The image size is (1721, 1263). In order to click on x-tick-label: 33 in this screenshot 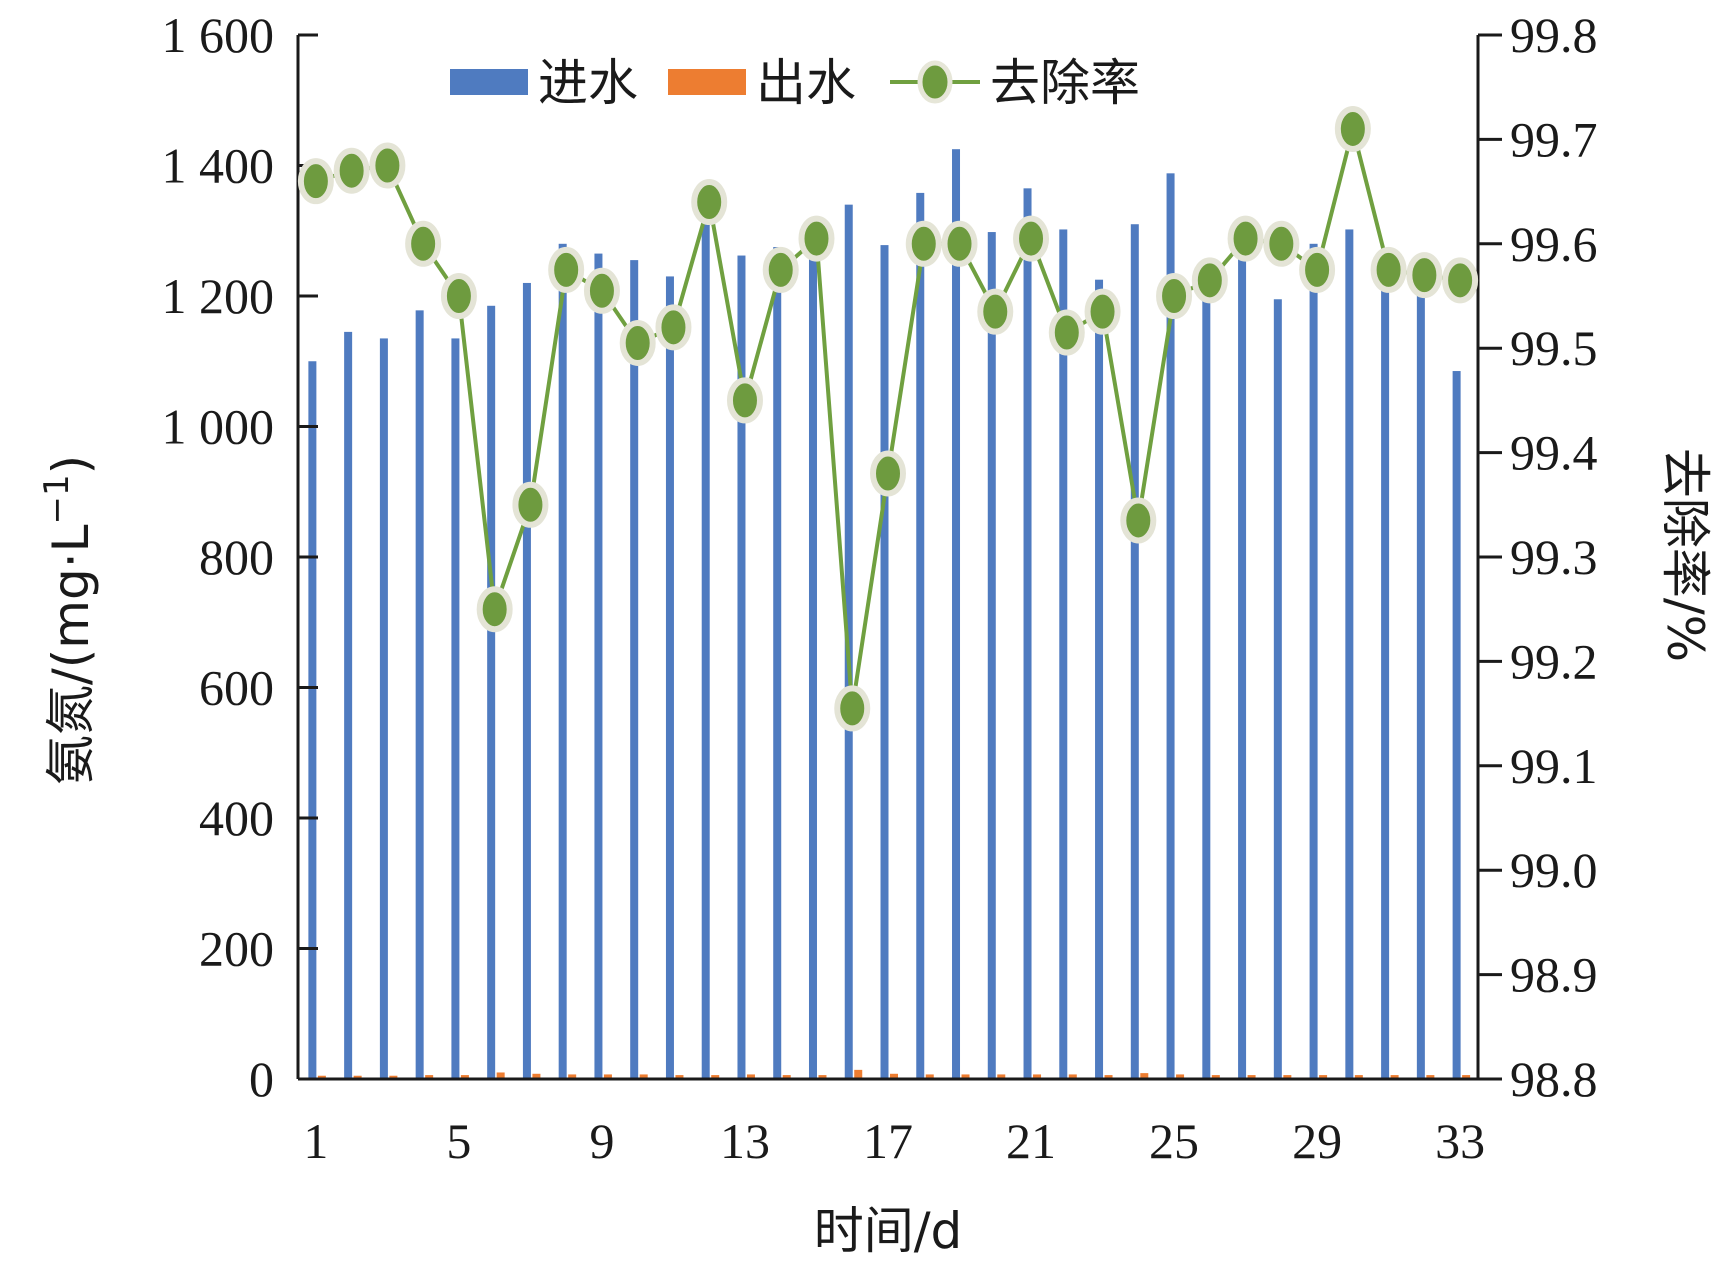, I will do `click(1460, 1141)`.